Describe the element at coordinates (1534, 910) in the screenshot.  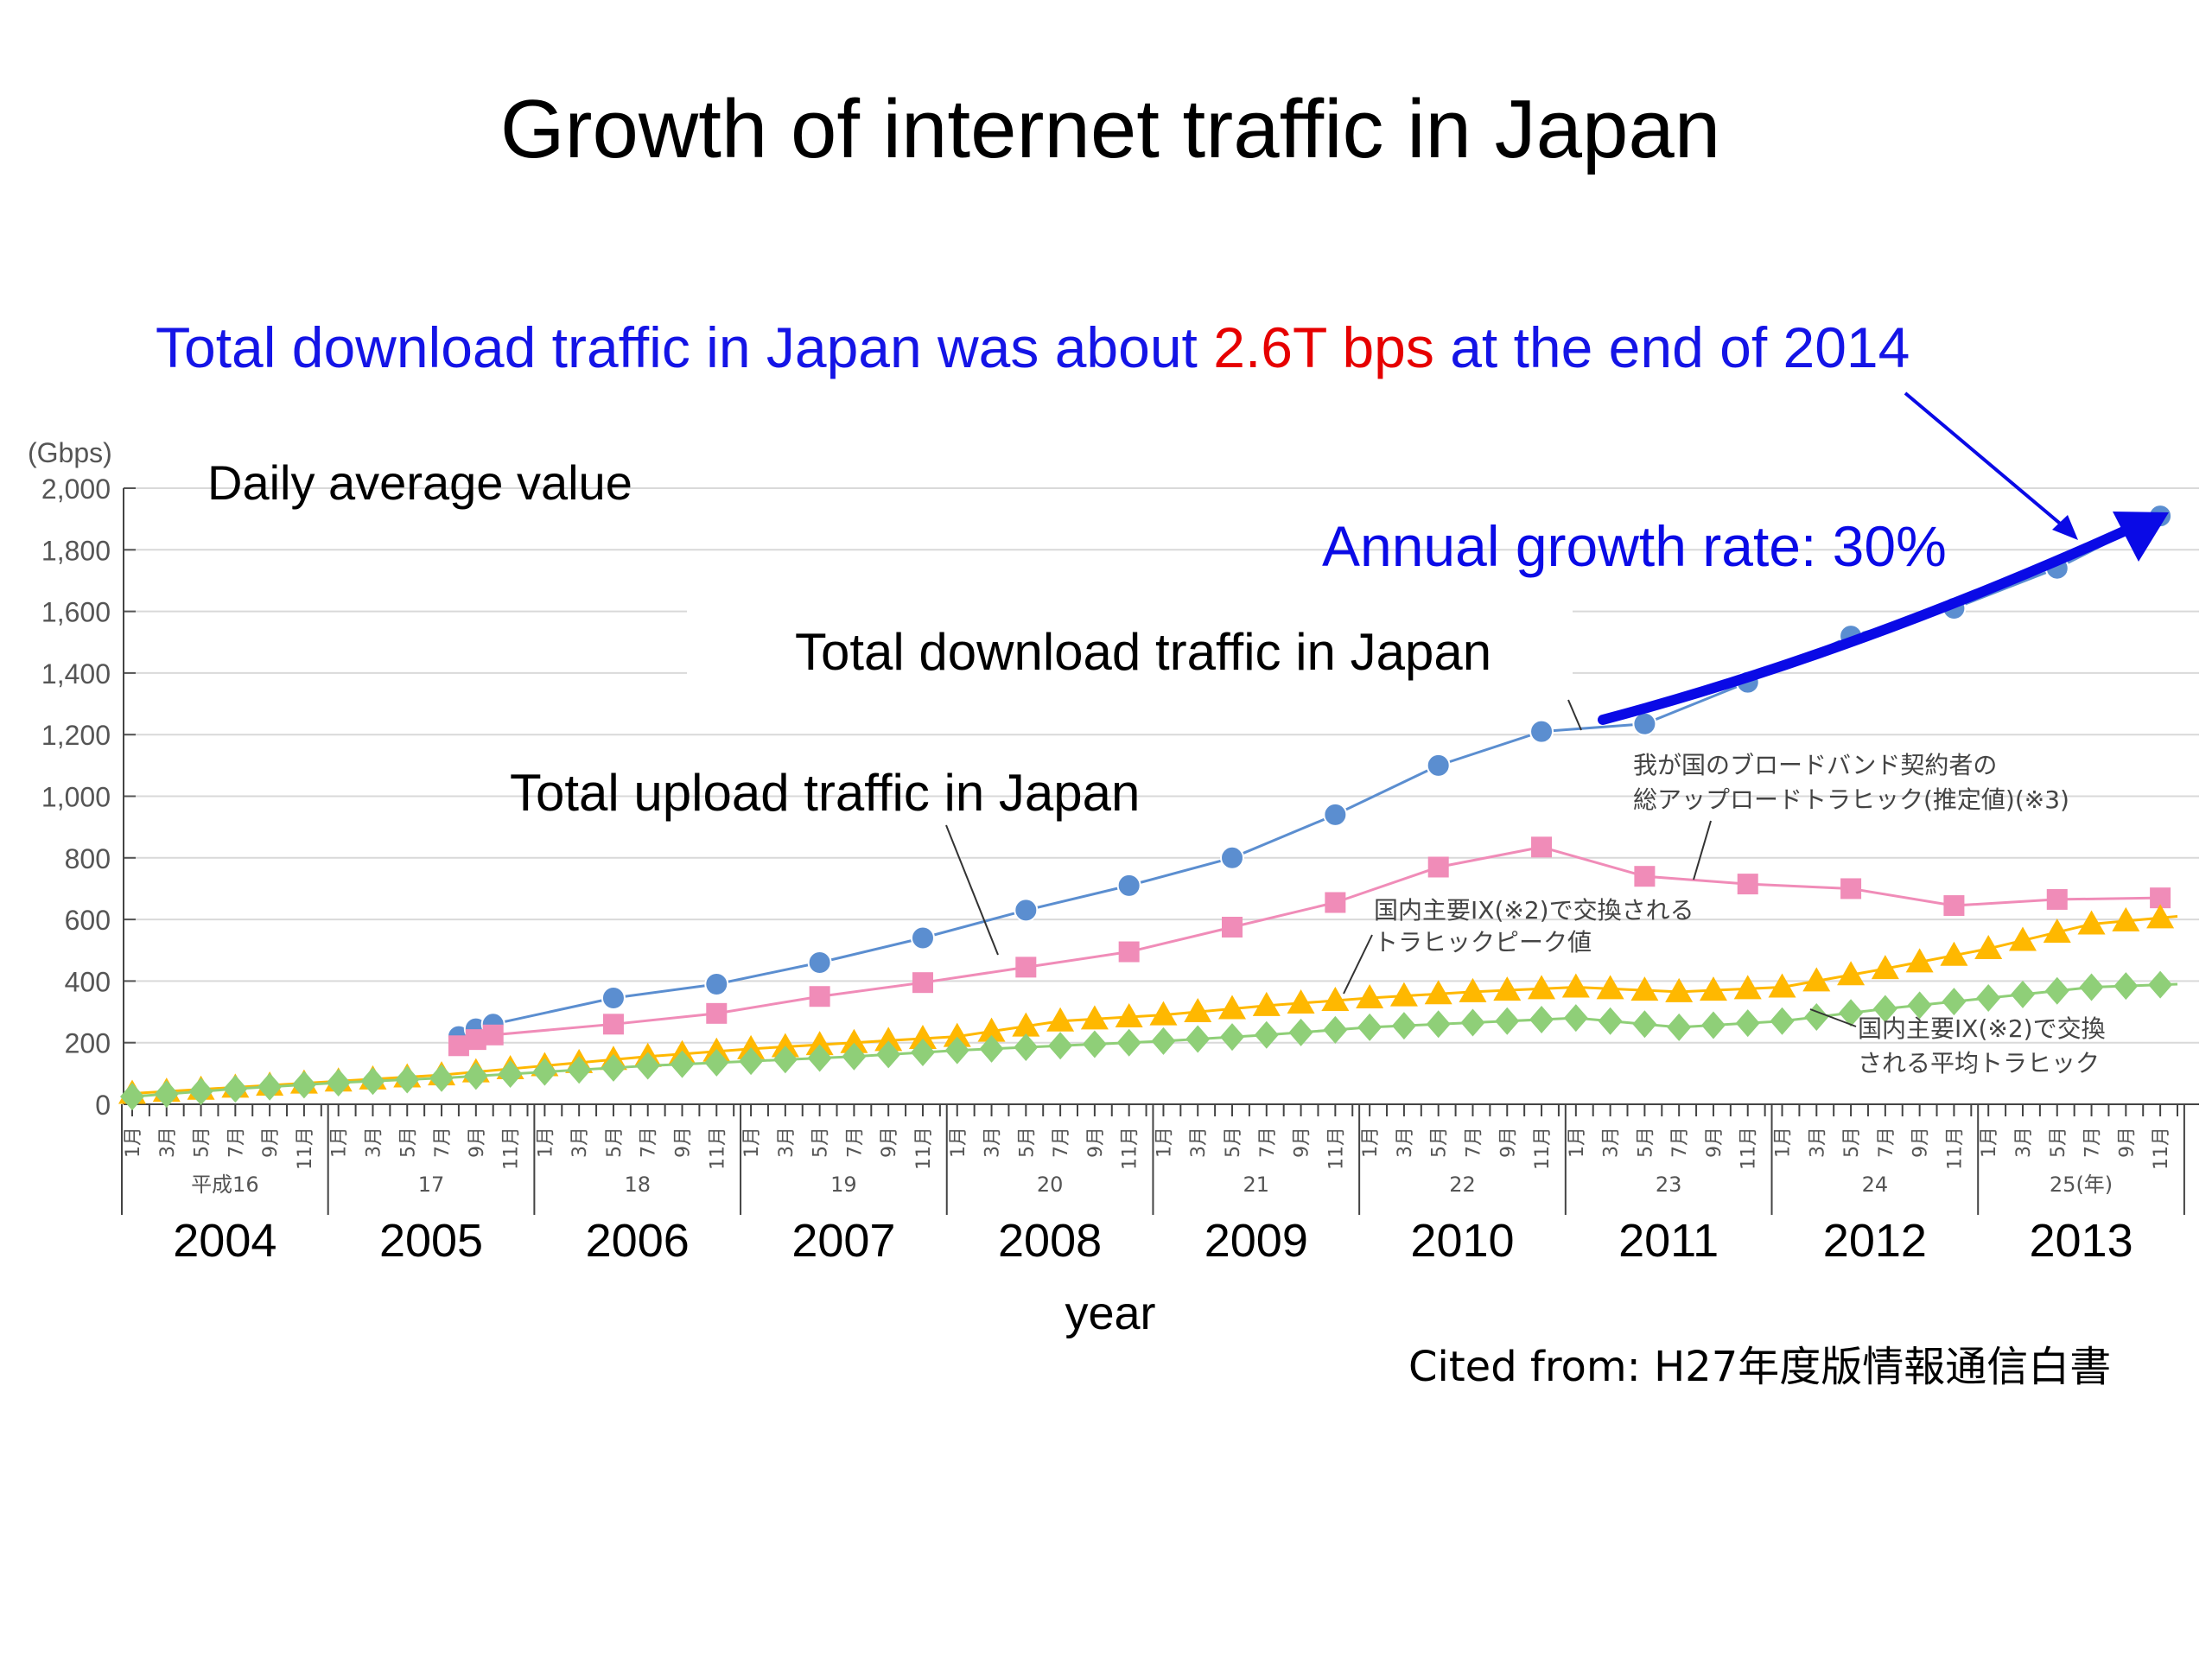
I see `ix-peak-note-1: 国内主要IX(※2)で交換される` at that location.